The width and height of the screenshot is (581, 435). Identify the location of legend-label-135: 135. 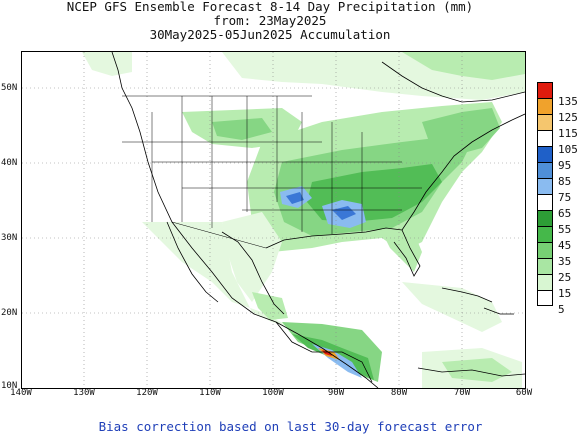
(568, 101).